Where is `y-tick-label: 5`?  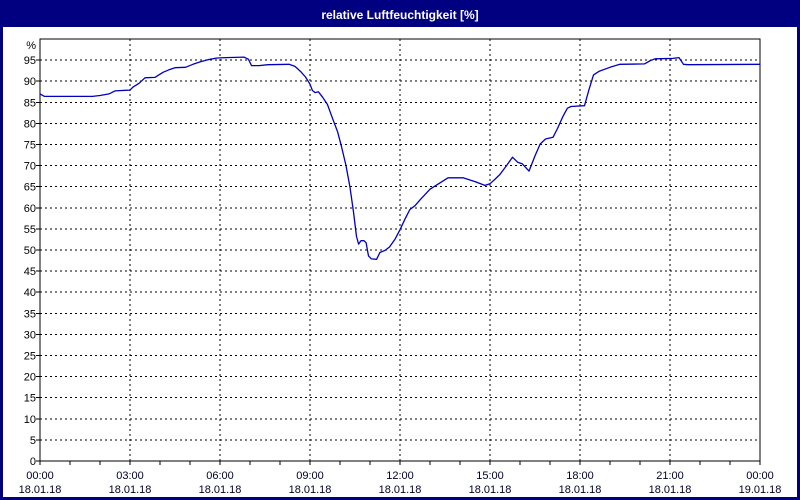 y-tick-label: 5 is located at coordinates (33, 441).